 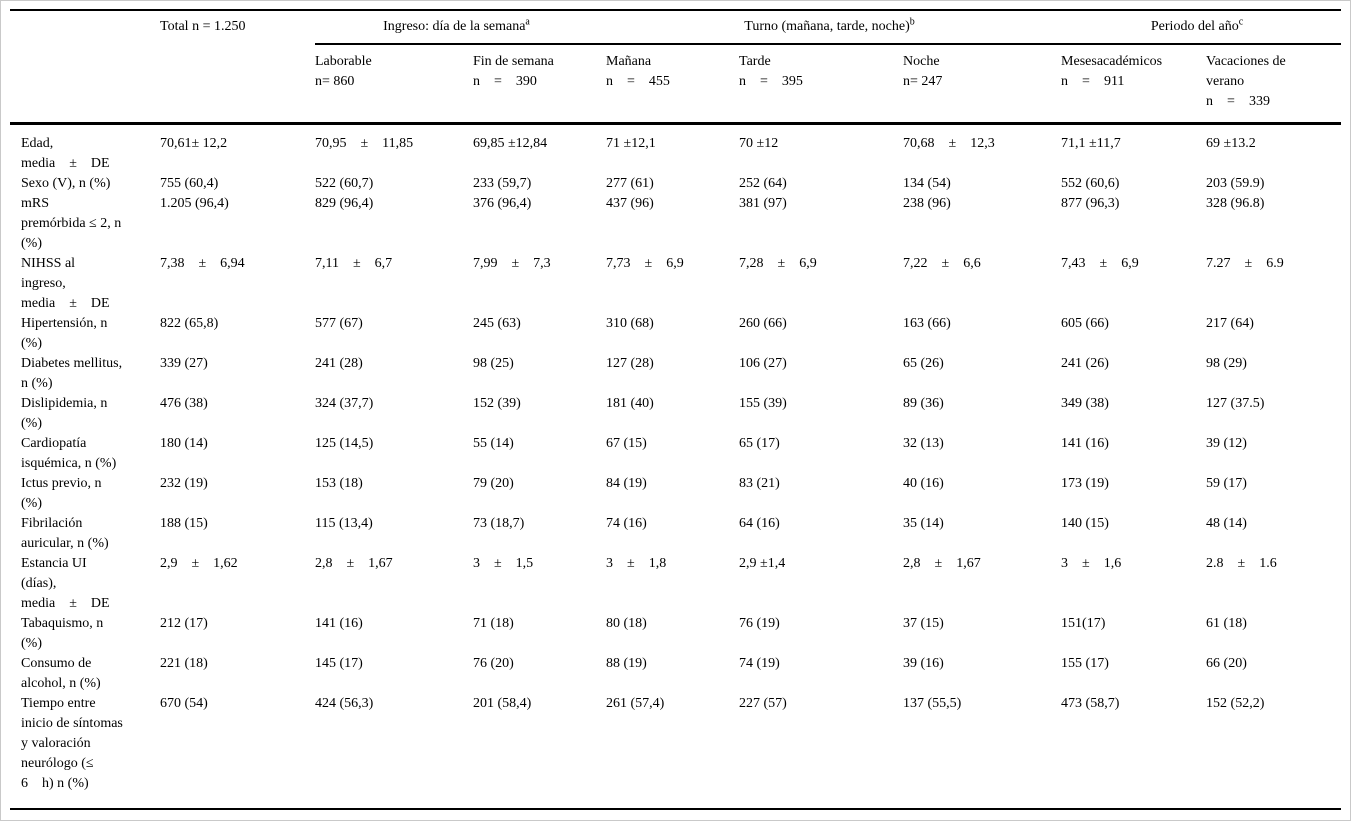 I want to click on row-label: NIHSS al ingreso, media ± DE, so click(x=65, y=283).